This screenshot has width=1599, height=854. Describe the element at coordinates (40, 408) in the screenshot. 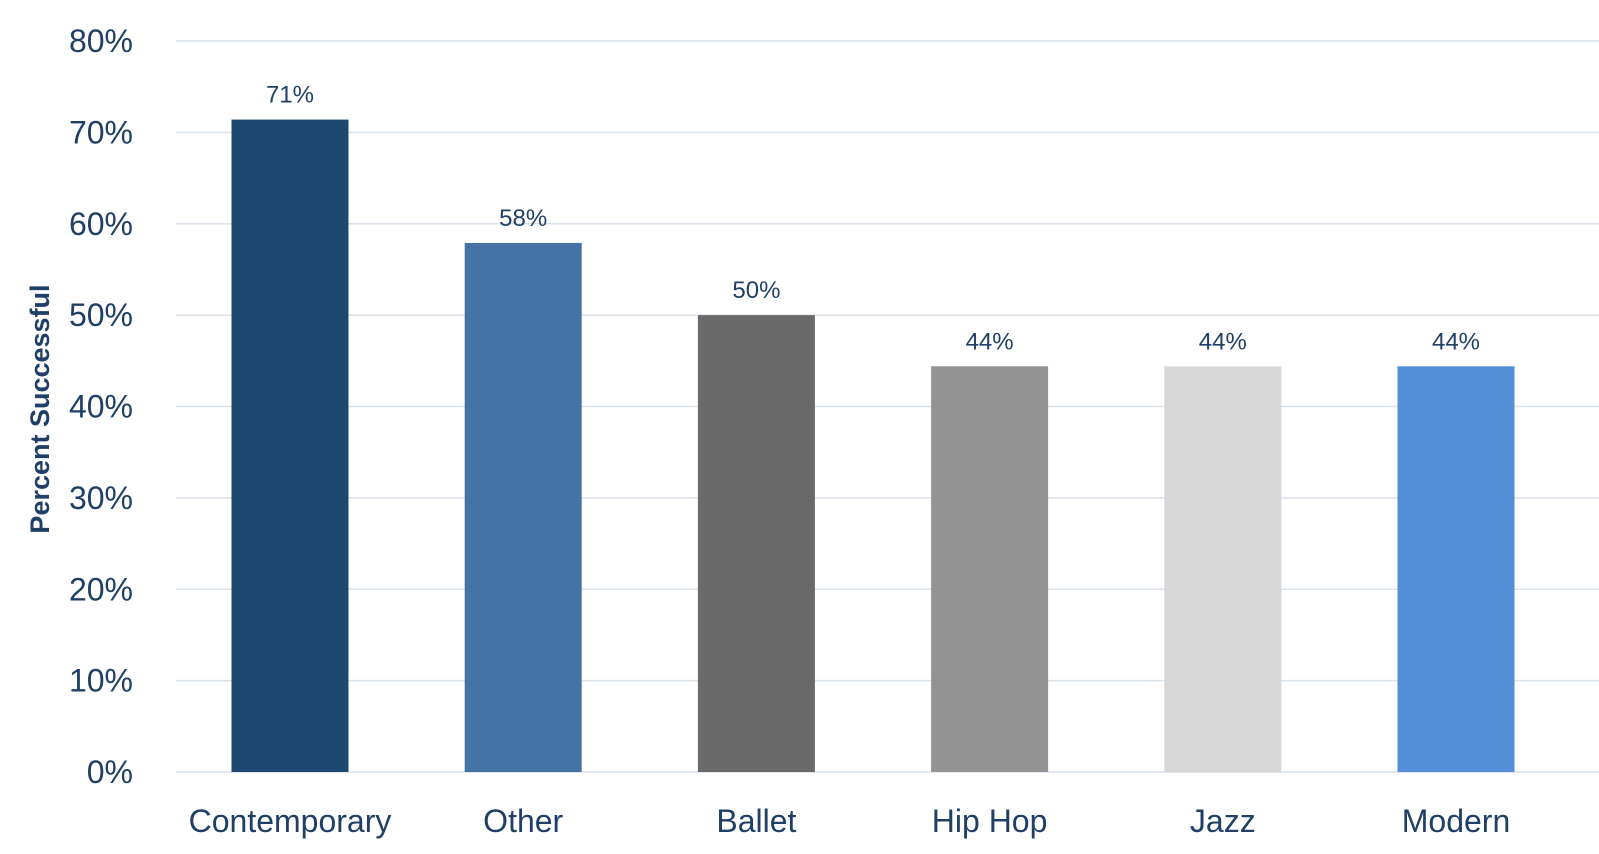

I see `y-axis-title: Percent Successful` at that location.